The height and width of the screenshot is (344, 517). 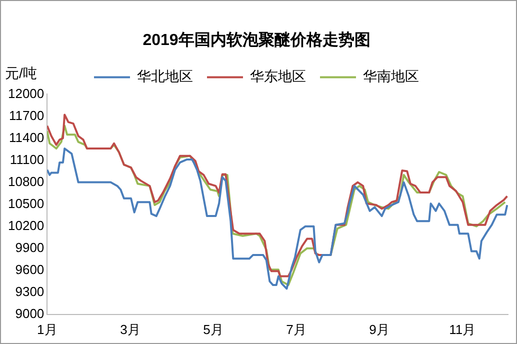 What do you see at coordinates (379, 329) in the screenshot?
I see `x-tick-label: 9月` at bounding box center [379, 329].